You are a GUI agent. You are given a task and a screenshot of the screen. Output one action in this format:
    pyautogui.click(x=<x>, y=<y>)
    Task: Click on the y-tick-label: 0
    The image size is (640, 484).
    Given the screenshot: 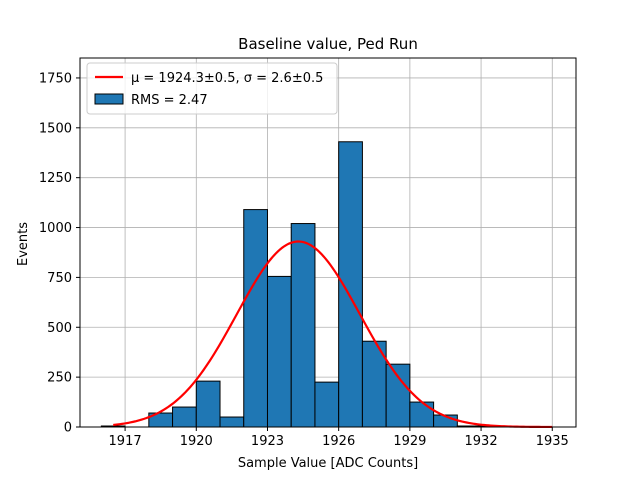 What is the action you would take?
    pyautogui.click(x=68, y=428)
    